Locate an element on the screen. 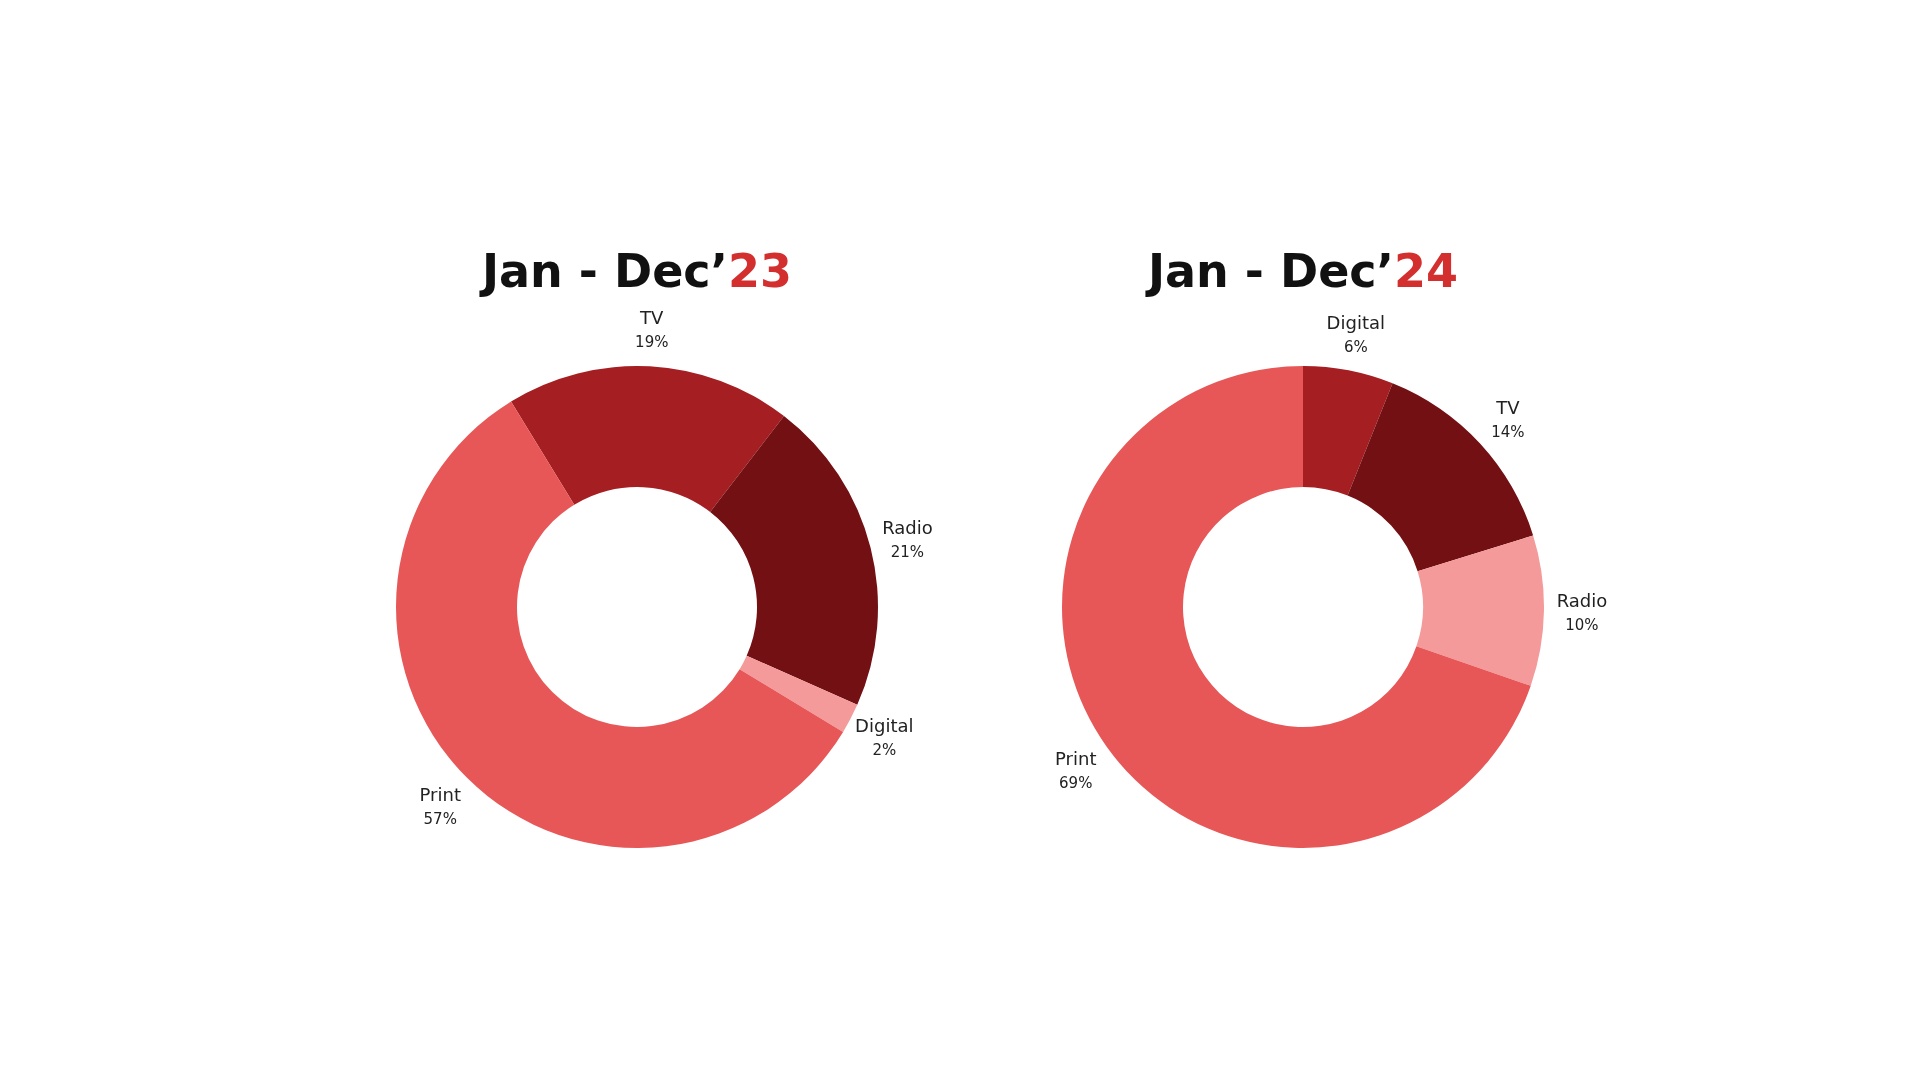  data-label: 69% is located at coordinates (1076, 782).